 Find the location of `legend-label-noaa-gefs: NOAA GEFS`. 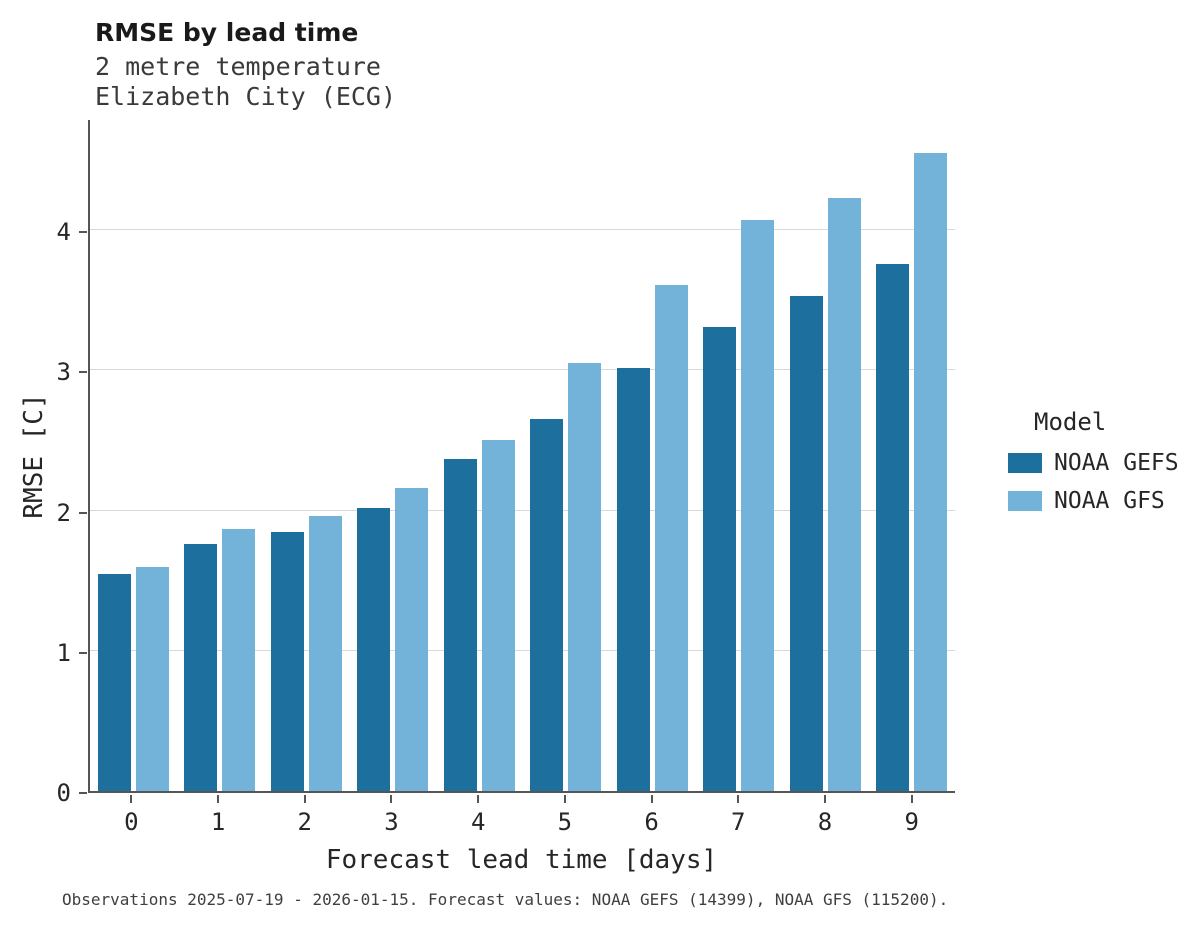

legend-label-noaa-gefs: NOAA GEFS is located at coordinates (1116, 463).